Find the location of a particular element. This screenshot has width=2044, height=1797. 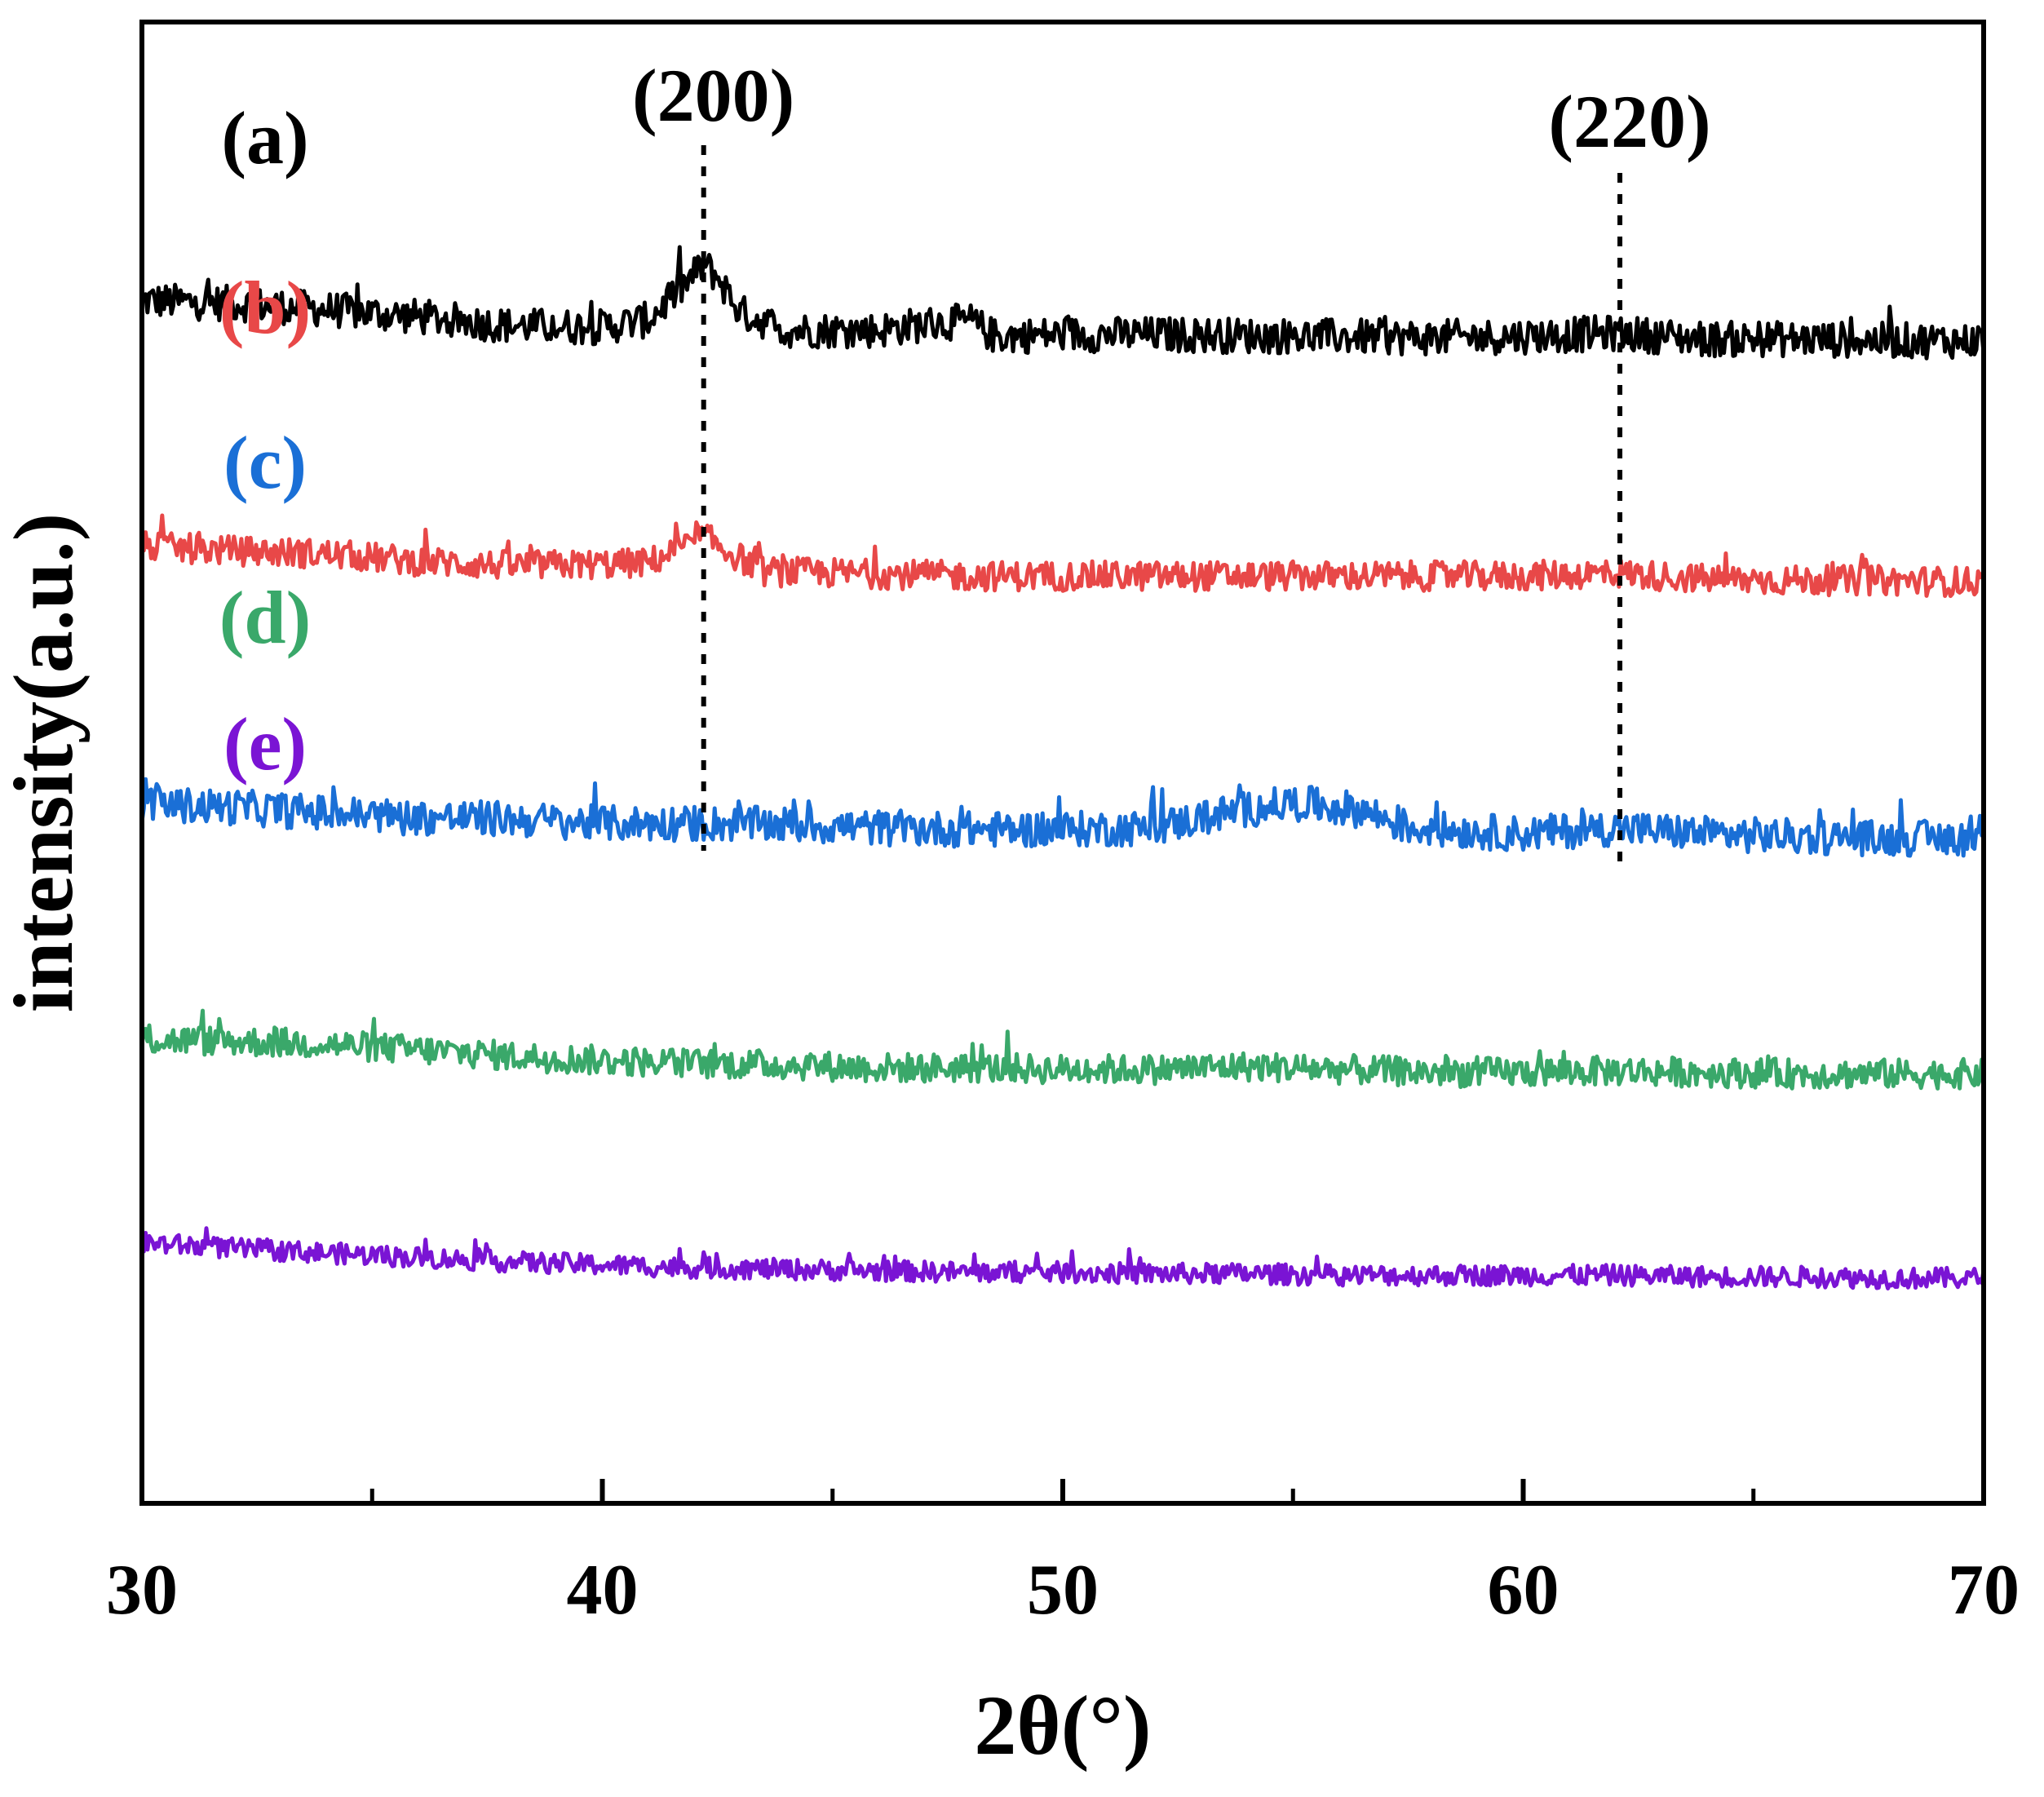

series-label-d: (d) is located at coordinates (265, 617).